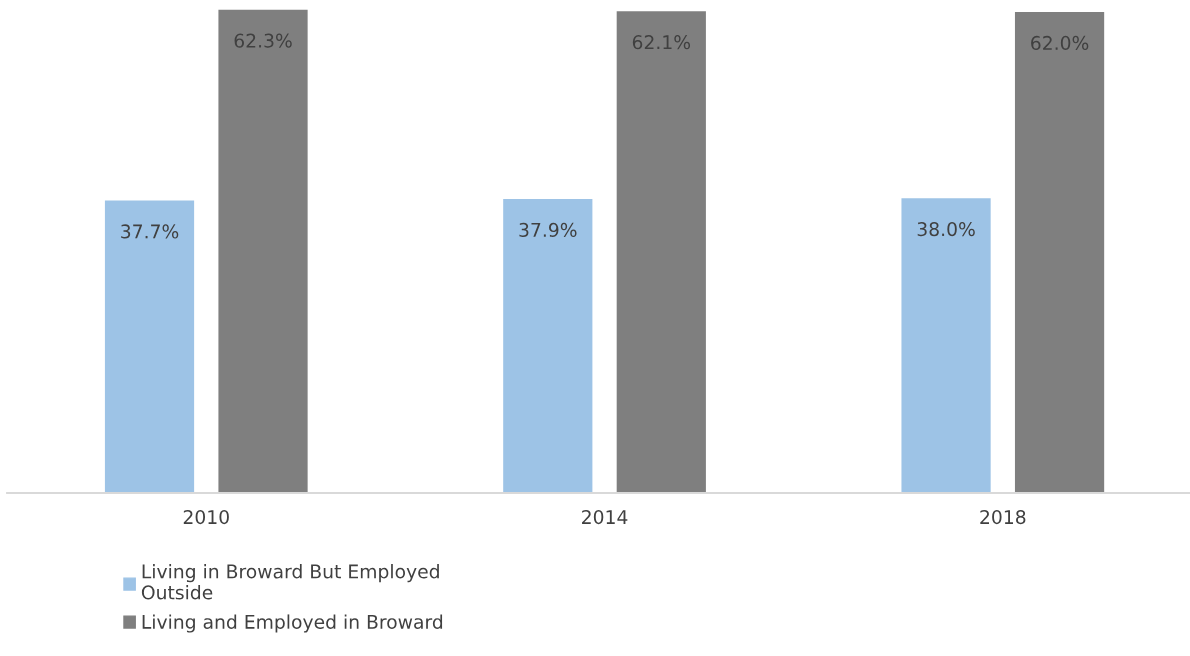  I want to click on data-label: 62.3%, so click(263, 40).